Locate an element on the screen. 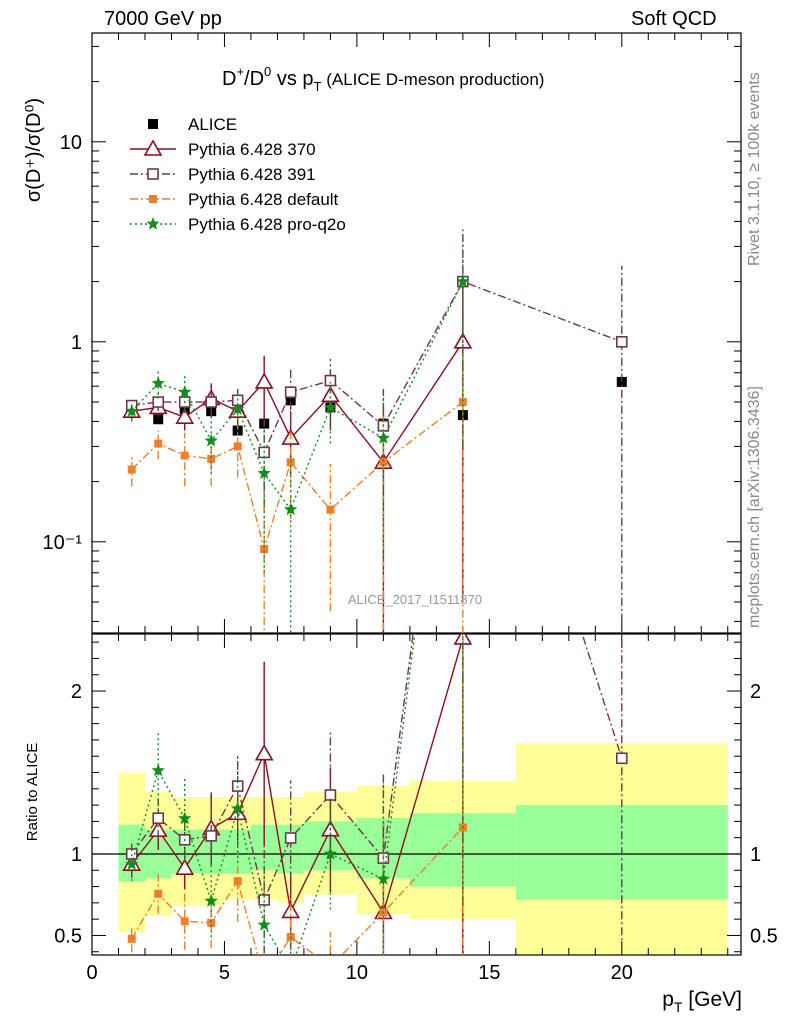  series-0-line is located at coordinates (297, 402).